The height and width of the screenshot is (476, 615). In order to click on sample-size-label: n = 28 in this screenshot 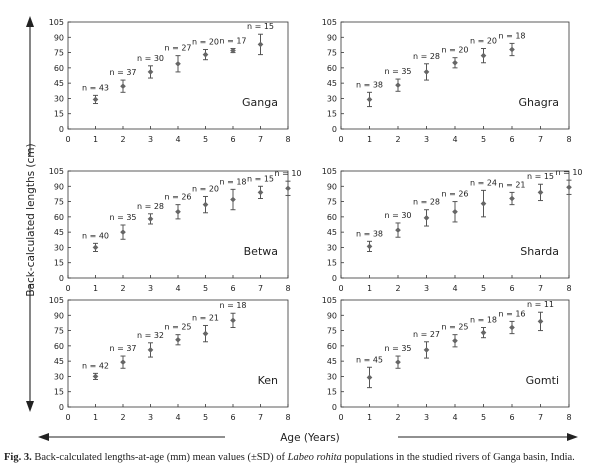, I will do `click(426, 202)`.